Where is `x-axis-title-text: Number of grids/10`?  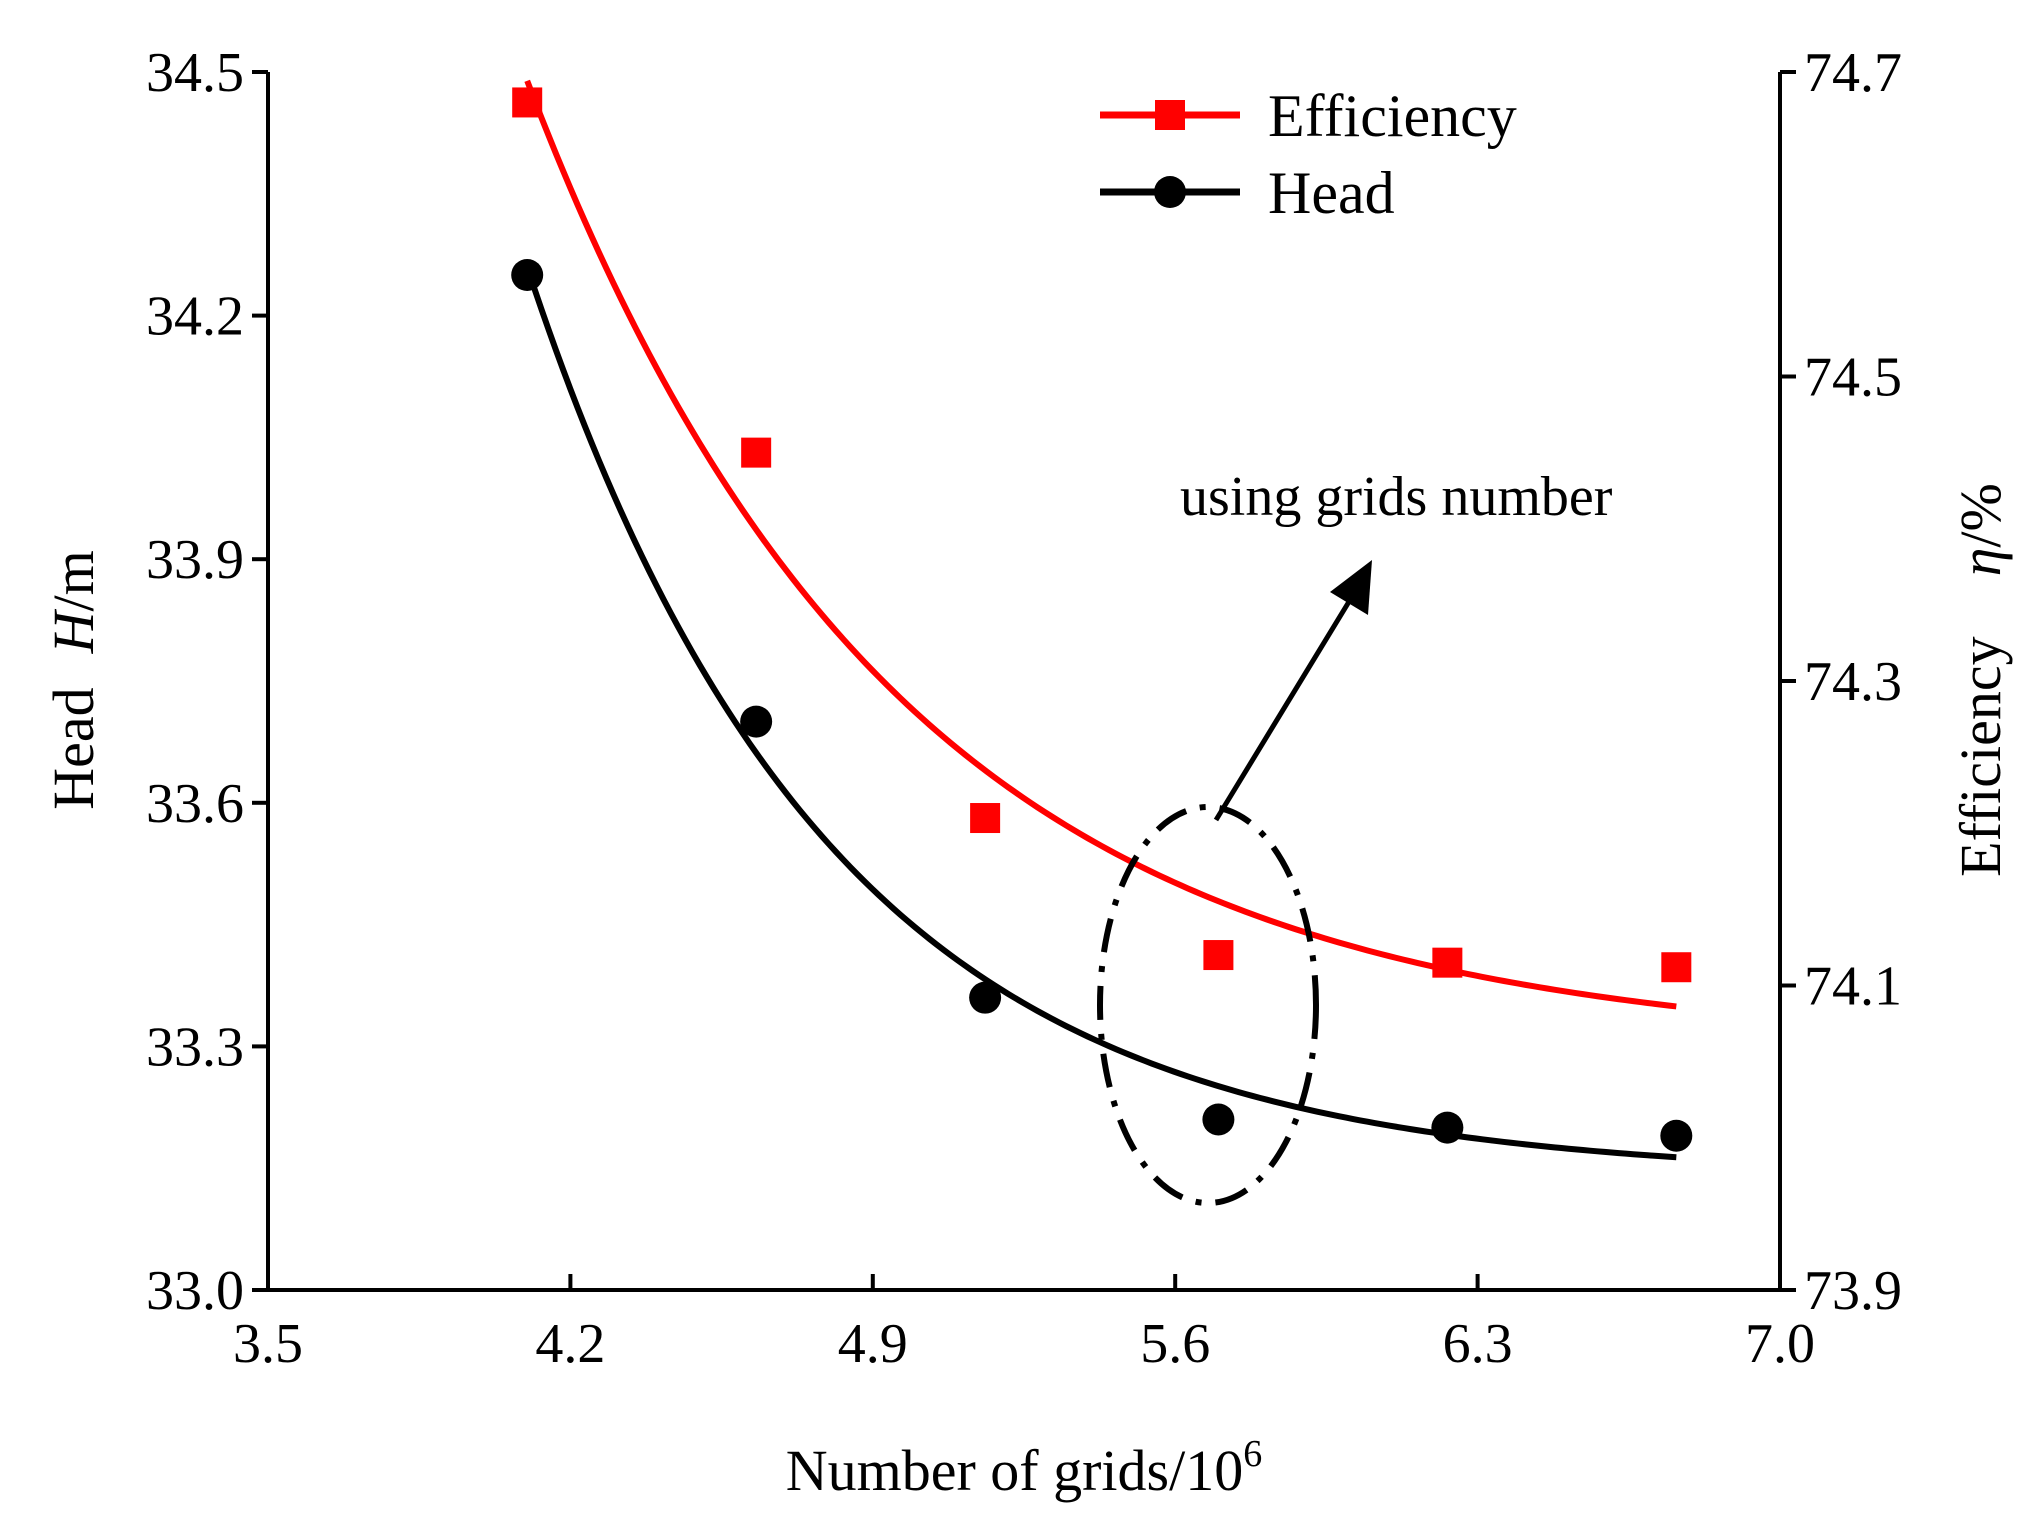 x-axis-title-text: Number of grids/10 is located at coordinates (1015, 1470).